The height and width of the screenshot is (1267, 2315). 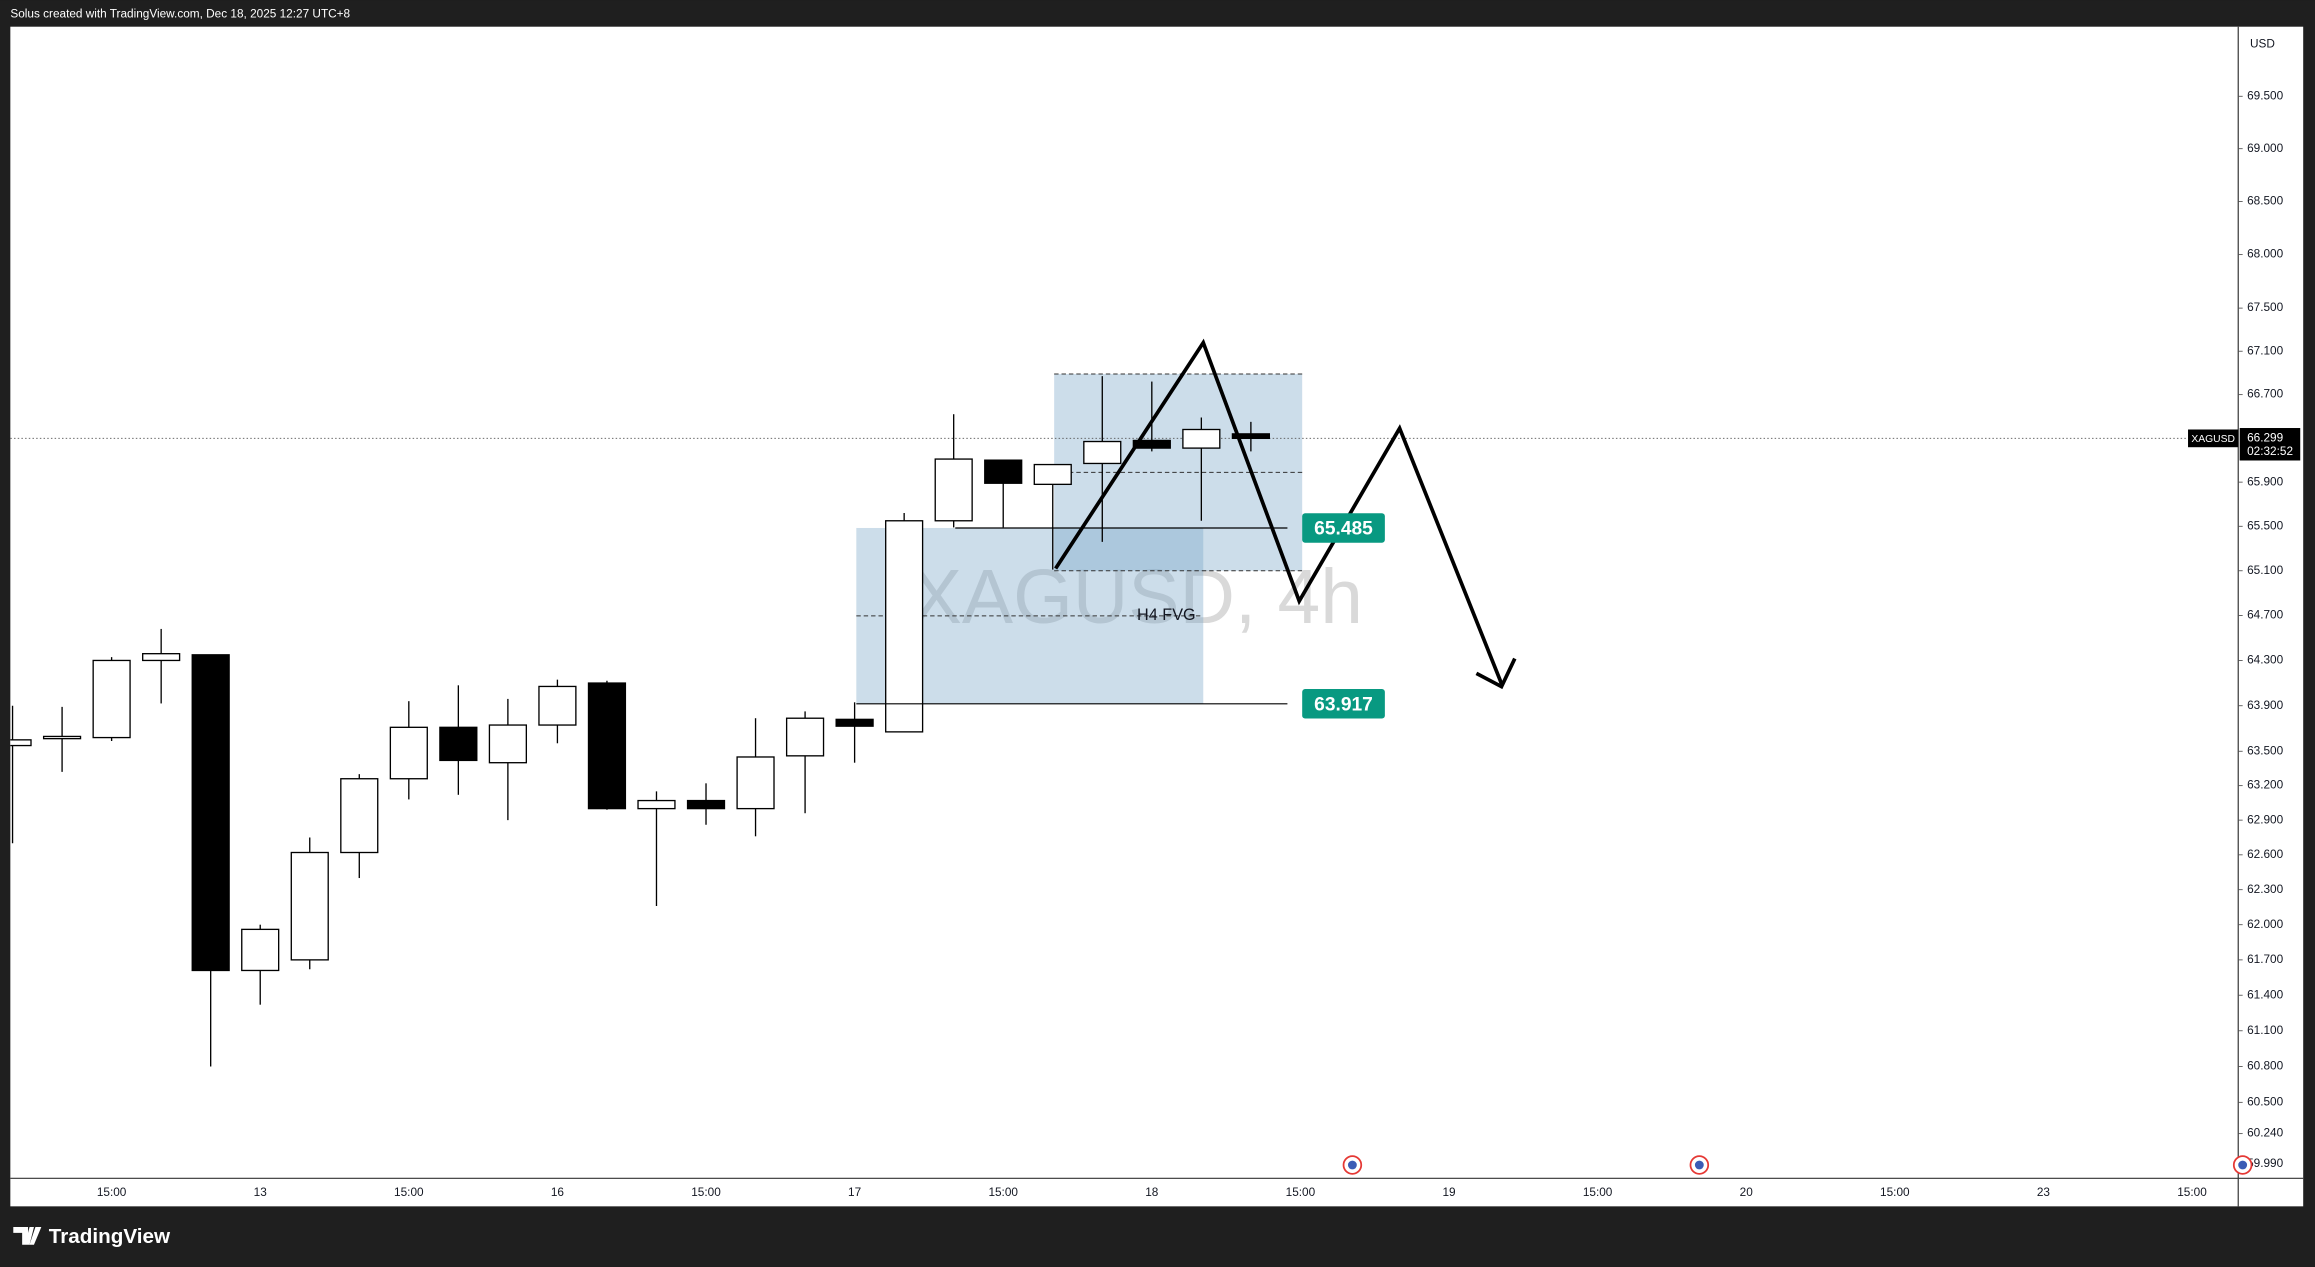 I want to click on y-tick-label: 60.240, so click(x=2265, y=1133).